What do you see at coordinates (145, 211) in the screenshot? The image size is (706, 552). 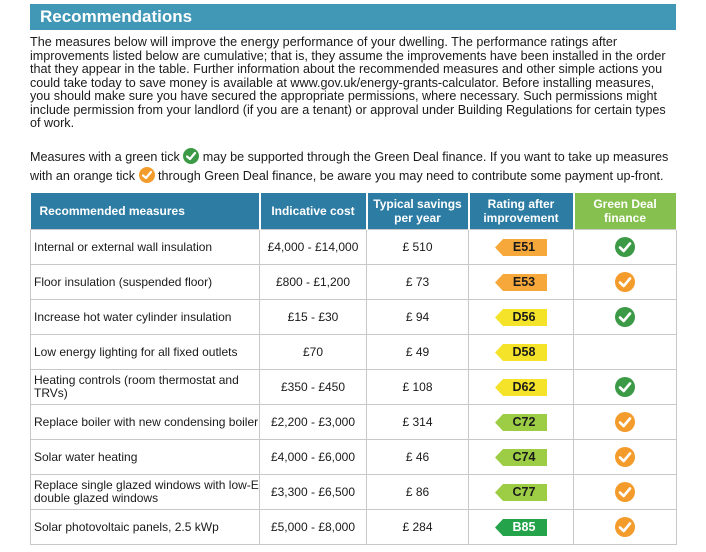 I see `header-measures: Recommended measures` at bounding box center [145, 211].